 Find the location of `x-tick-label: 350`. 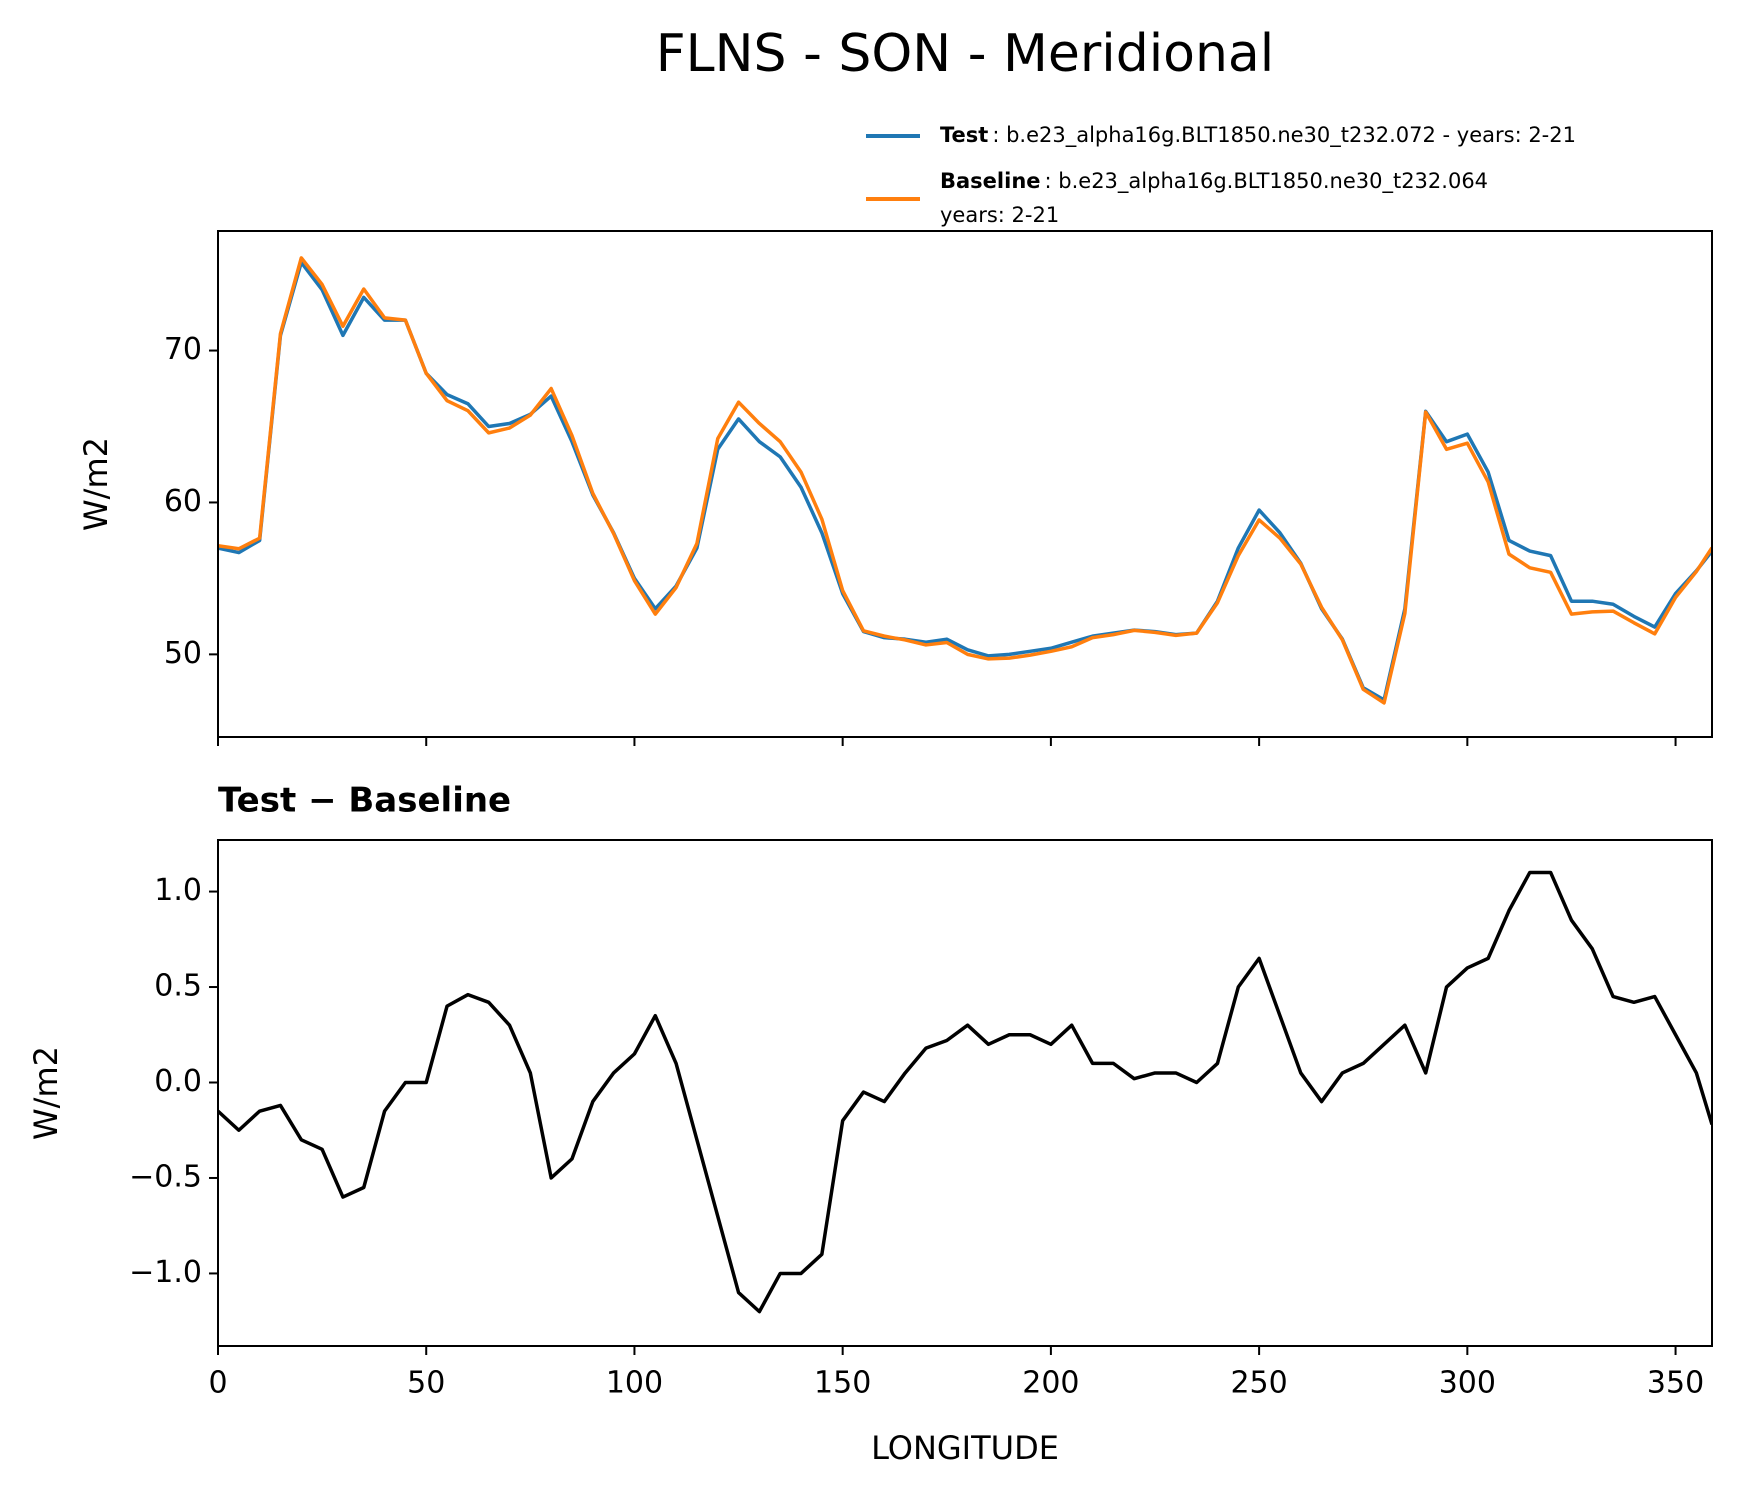

x-tick-label: 350 is located at coordinates (1675, 1383).